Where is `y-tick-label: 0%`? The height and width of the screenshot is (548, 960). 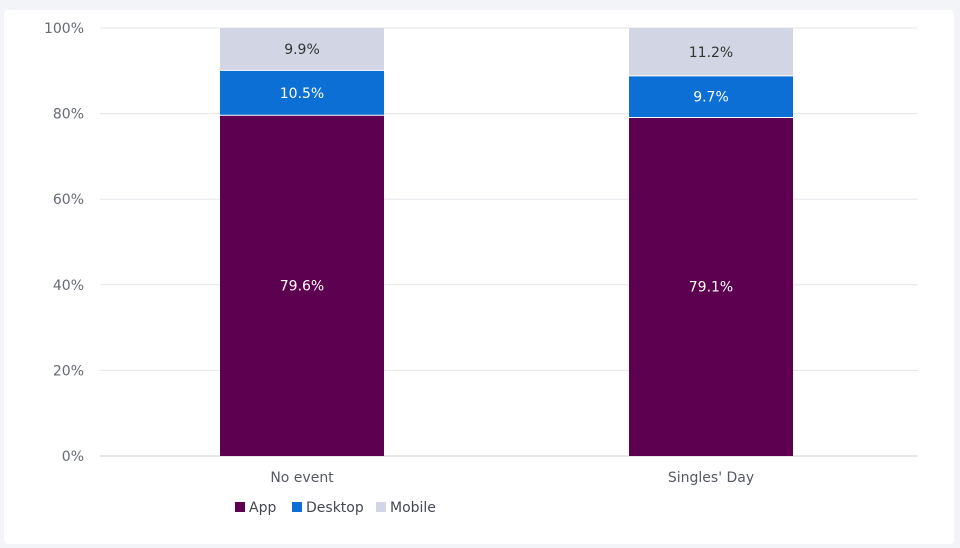 y-tick-label: 0% is located at coordinates (73, 457).